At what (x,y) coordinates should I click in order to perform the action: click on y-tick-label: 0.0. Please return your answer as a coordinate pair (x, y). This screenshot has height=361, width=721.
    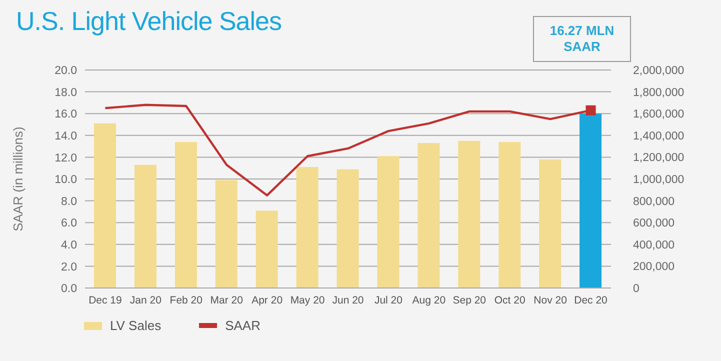
    Looking at the image, I should click on (69, 289).